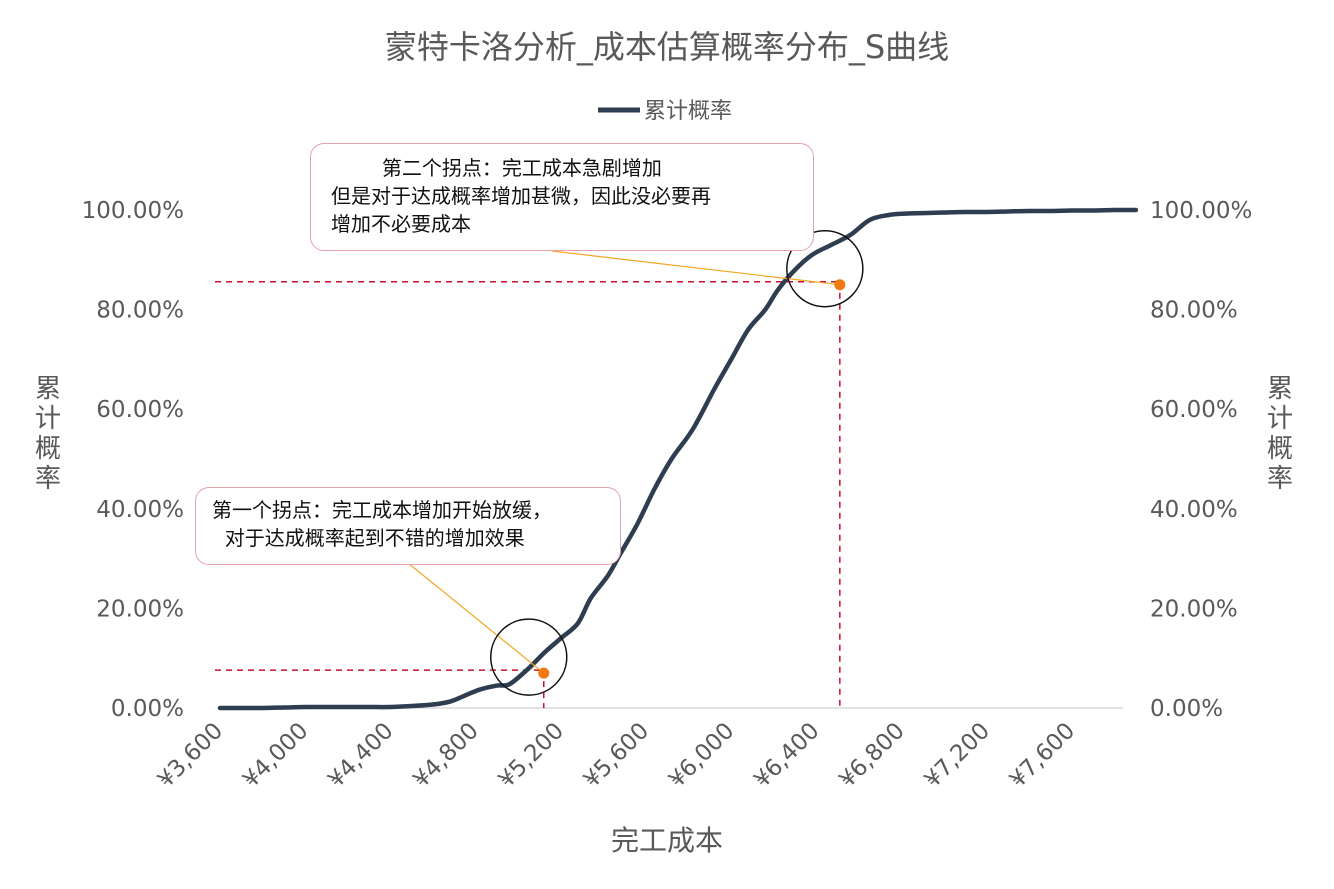 The height and width of the screenshot is (889, 1334). I want to click on y-tick-label-left: 100.00%, so click(133, 211).